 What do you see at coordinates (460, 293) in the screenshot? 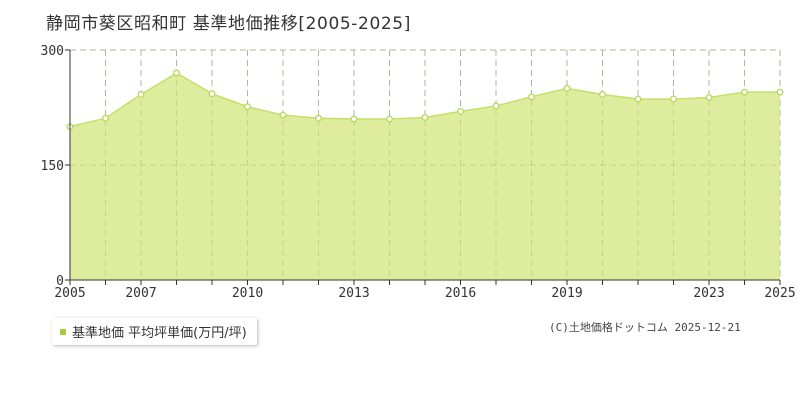
I see `x-tick-label: 2016` at bounding box center [460, 293].